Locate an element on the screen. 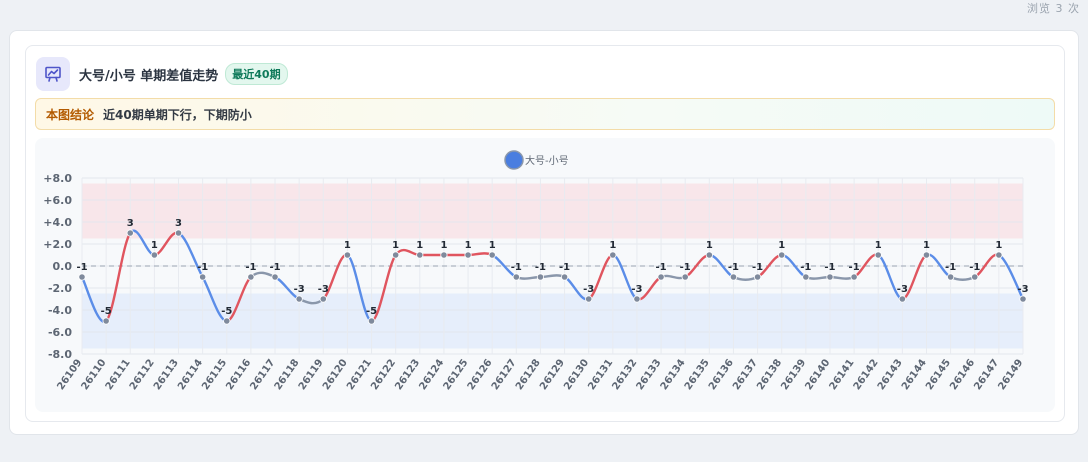 This screenshot has height=462, width=1088. trend-chart-icon is located at coordinates (53, 74).